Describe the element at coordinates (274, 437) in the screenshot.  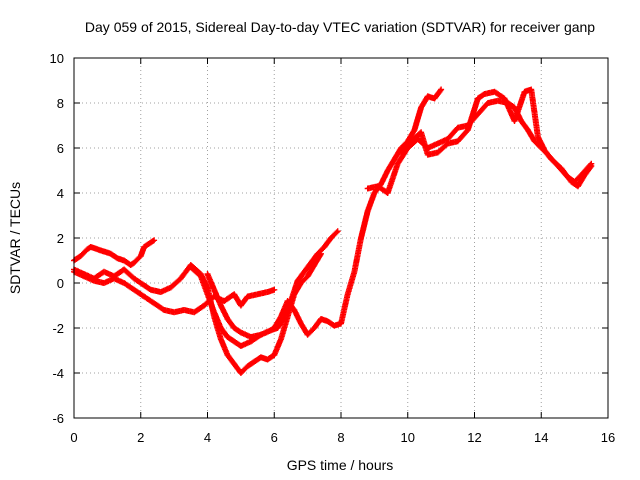
I see `x-tick-label: 6` at that location.